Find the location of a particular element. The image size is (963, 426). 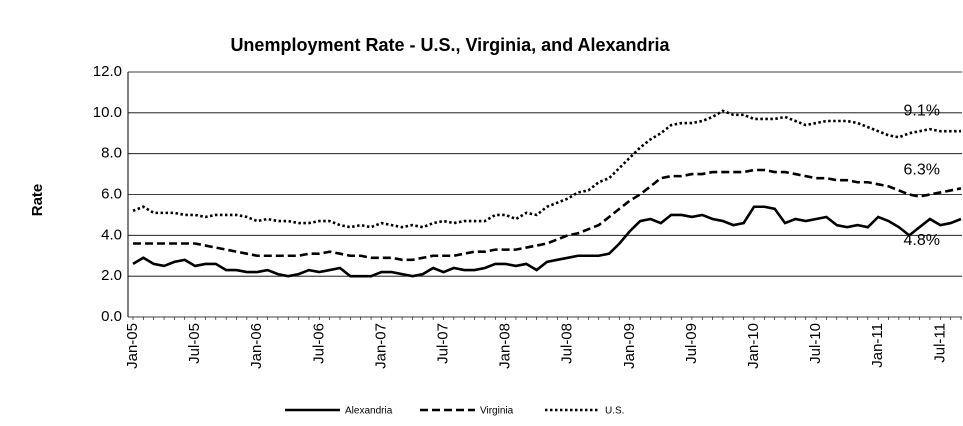

x-tick-label: Jul-07 is located at coordinates (442, 343).